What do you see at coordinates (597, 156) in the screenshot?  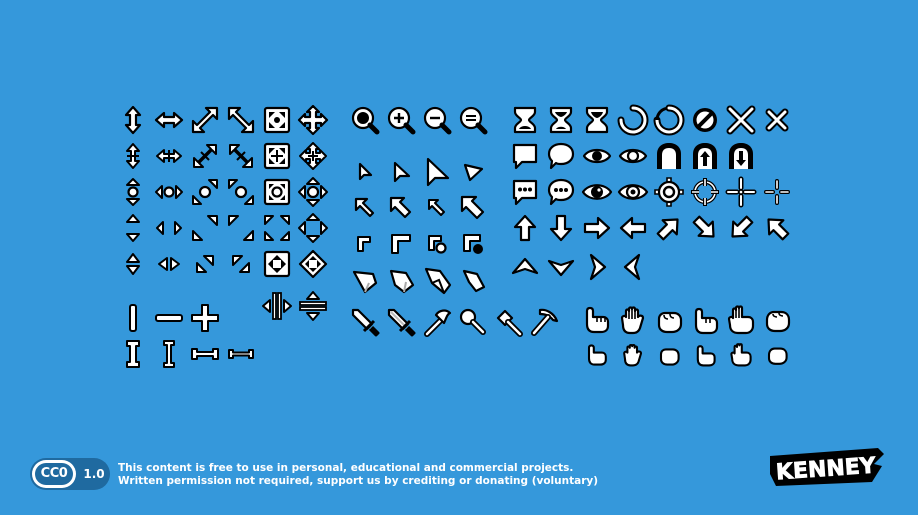 I see `eye-icon` at bounding box center [597, 156].